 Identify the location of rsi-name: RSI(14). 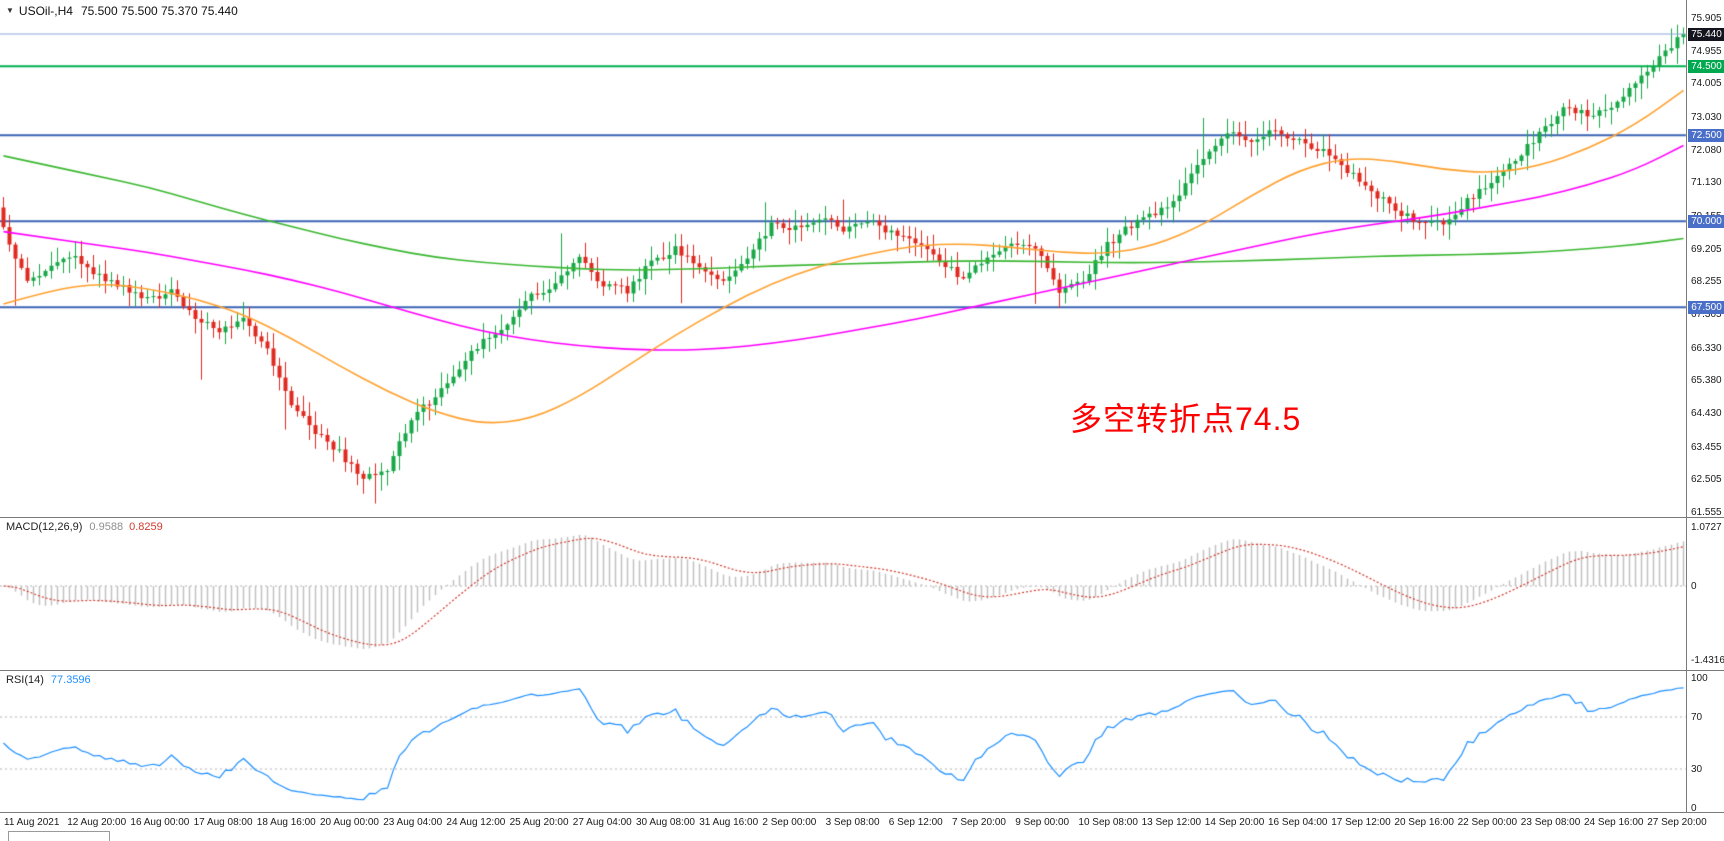
(25, 680).